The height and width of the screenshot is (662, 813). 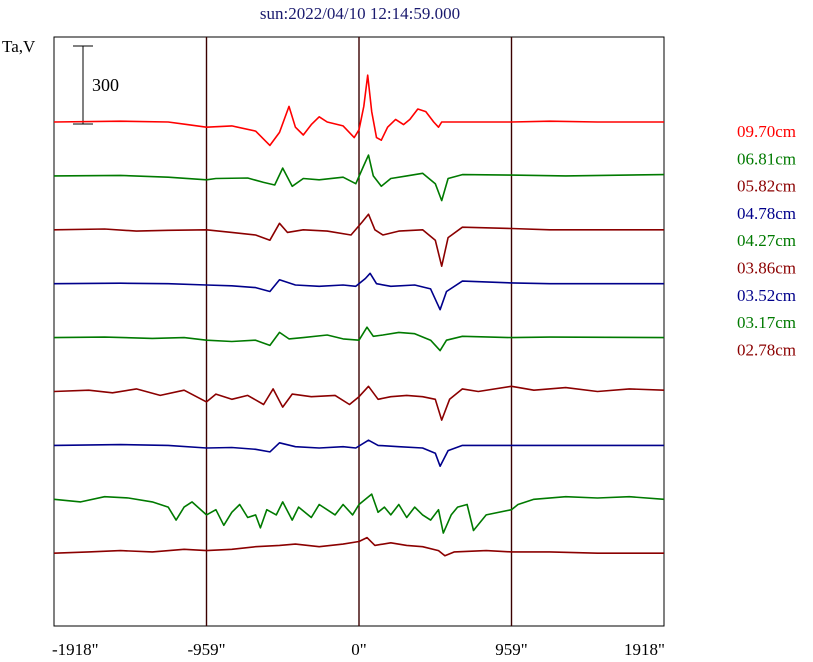 What do you see at coordinates (359, 403) in the screenshot?
I see `series-line-03.86cm` at bounding box center [359, 403].